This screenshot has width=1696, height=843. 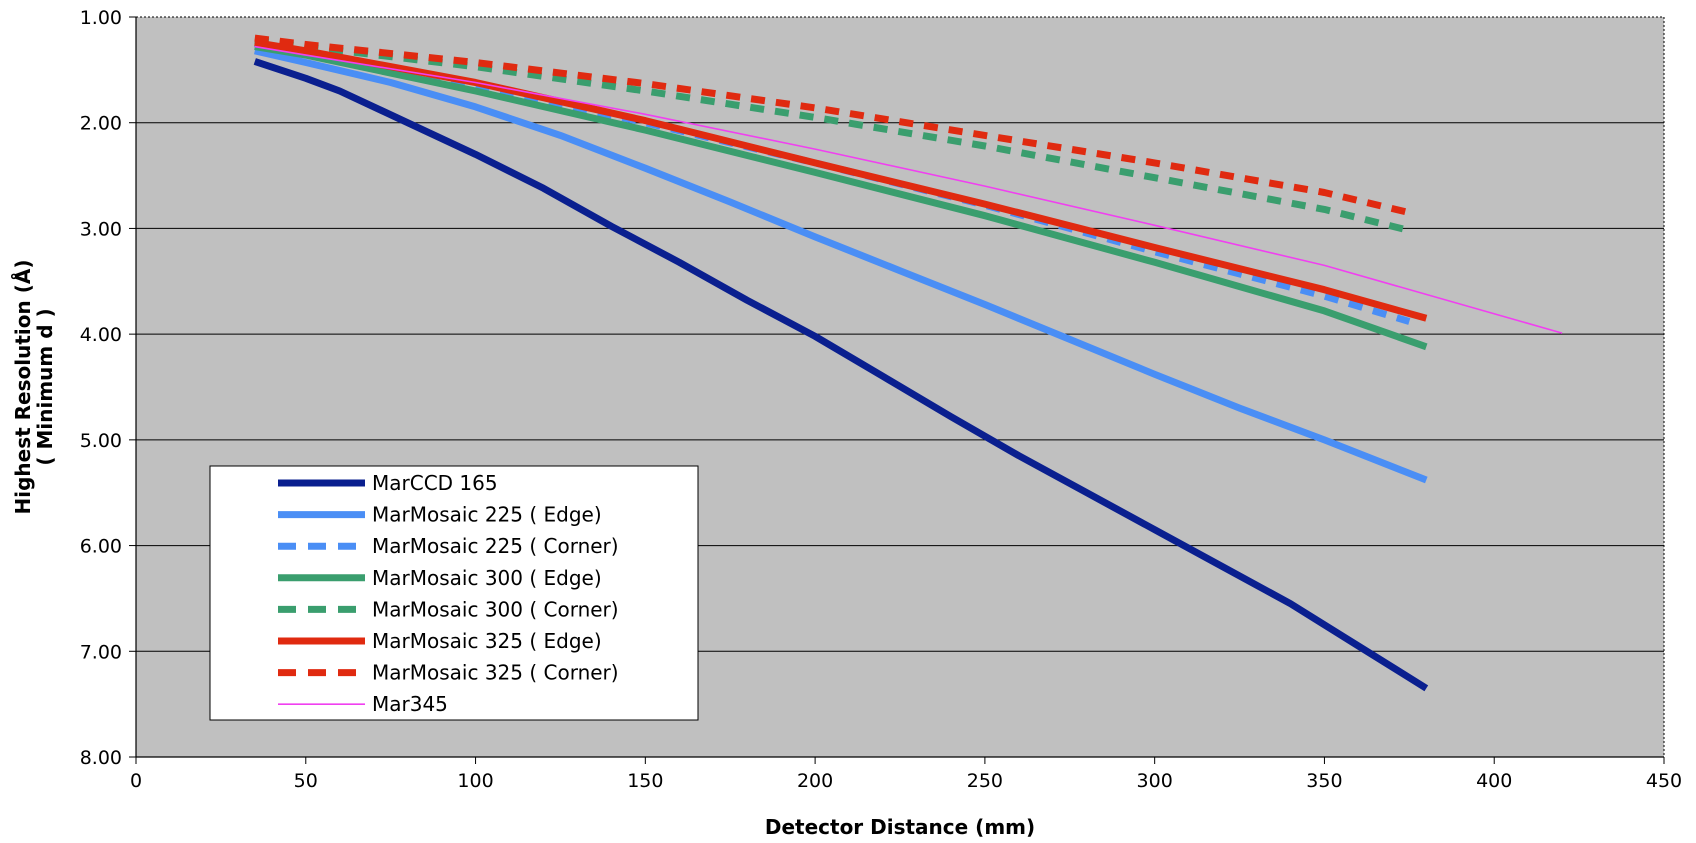 What do you see at coordinates (1494, 781) in the screenshot?
I see `x-tick-label: 400` at bounding box center [1494, 781].